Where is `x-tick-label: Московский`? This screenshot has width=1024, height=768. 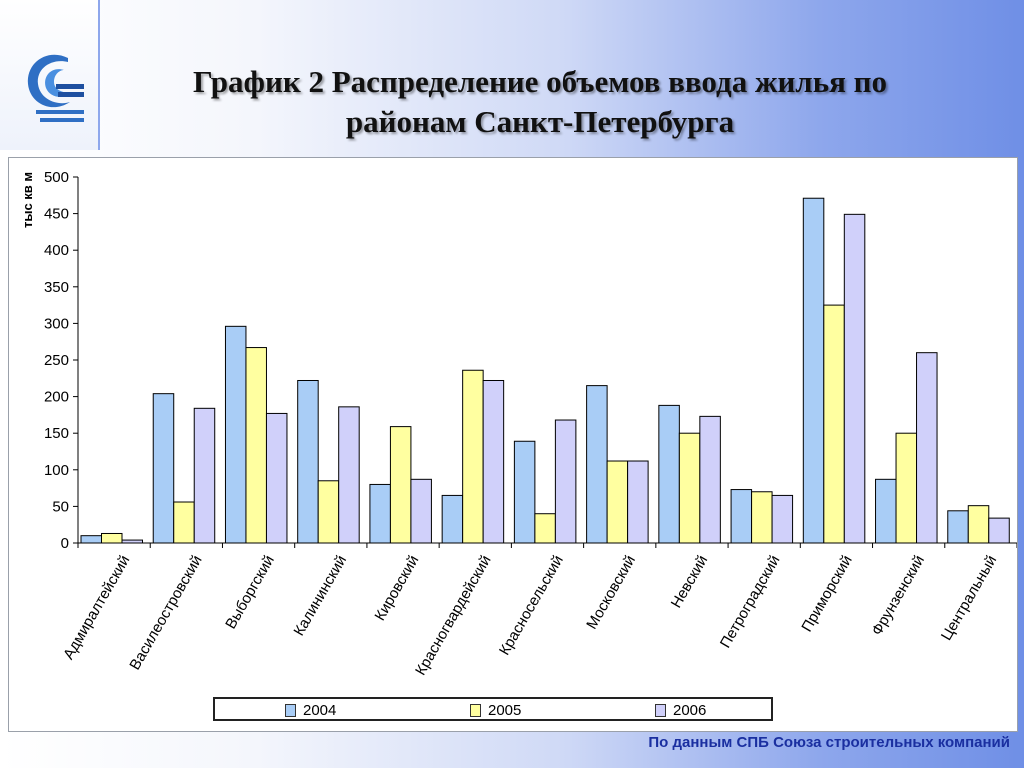 x-tick-label: Московский is located at coordinates (611, 593).